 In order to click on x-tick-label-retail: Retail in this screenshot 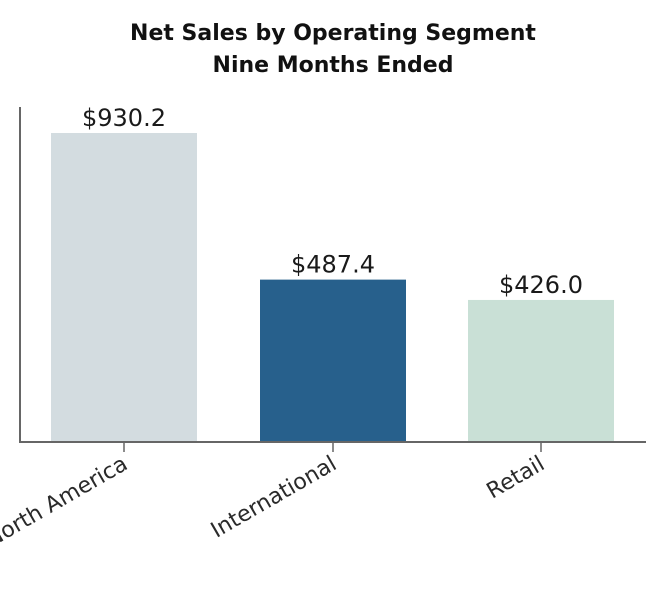, I will do `click(516, 478)`.